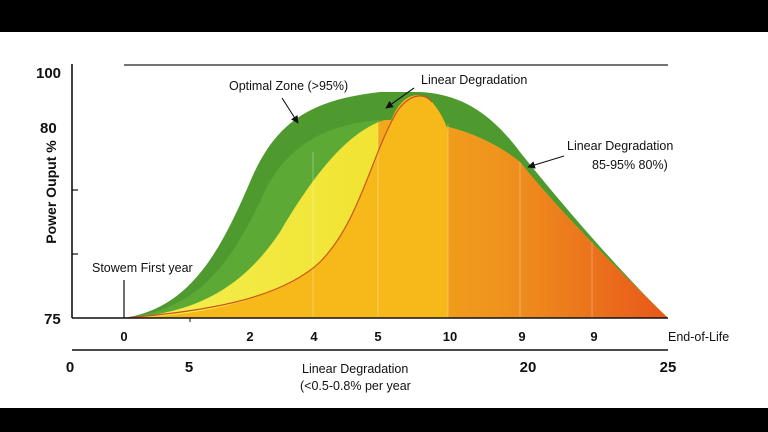 The image size is (768, 432). Describe the element at coordinates (528, 367) in the screenshot. I see `x-tick-lower-20: 20` at that location.